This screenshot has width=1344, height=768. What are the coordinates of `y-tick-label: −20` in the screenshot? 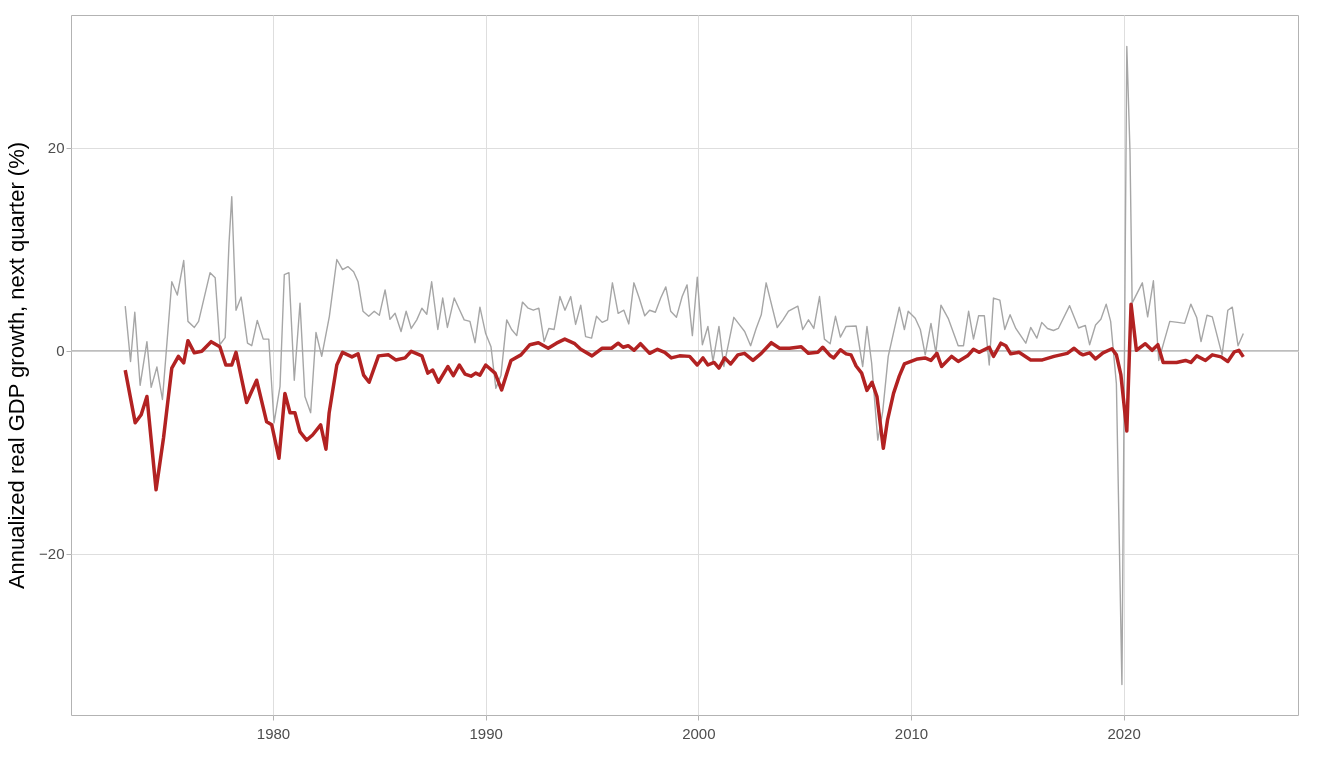 It's located at (52, 554).